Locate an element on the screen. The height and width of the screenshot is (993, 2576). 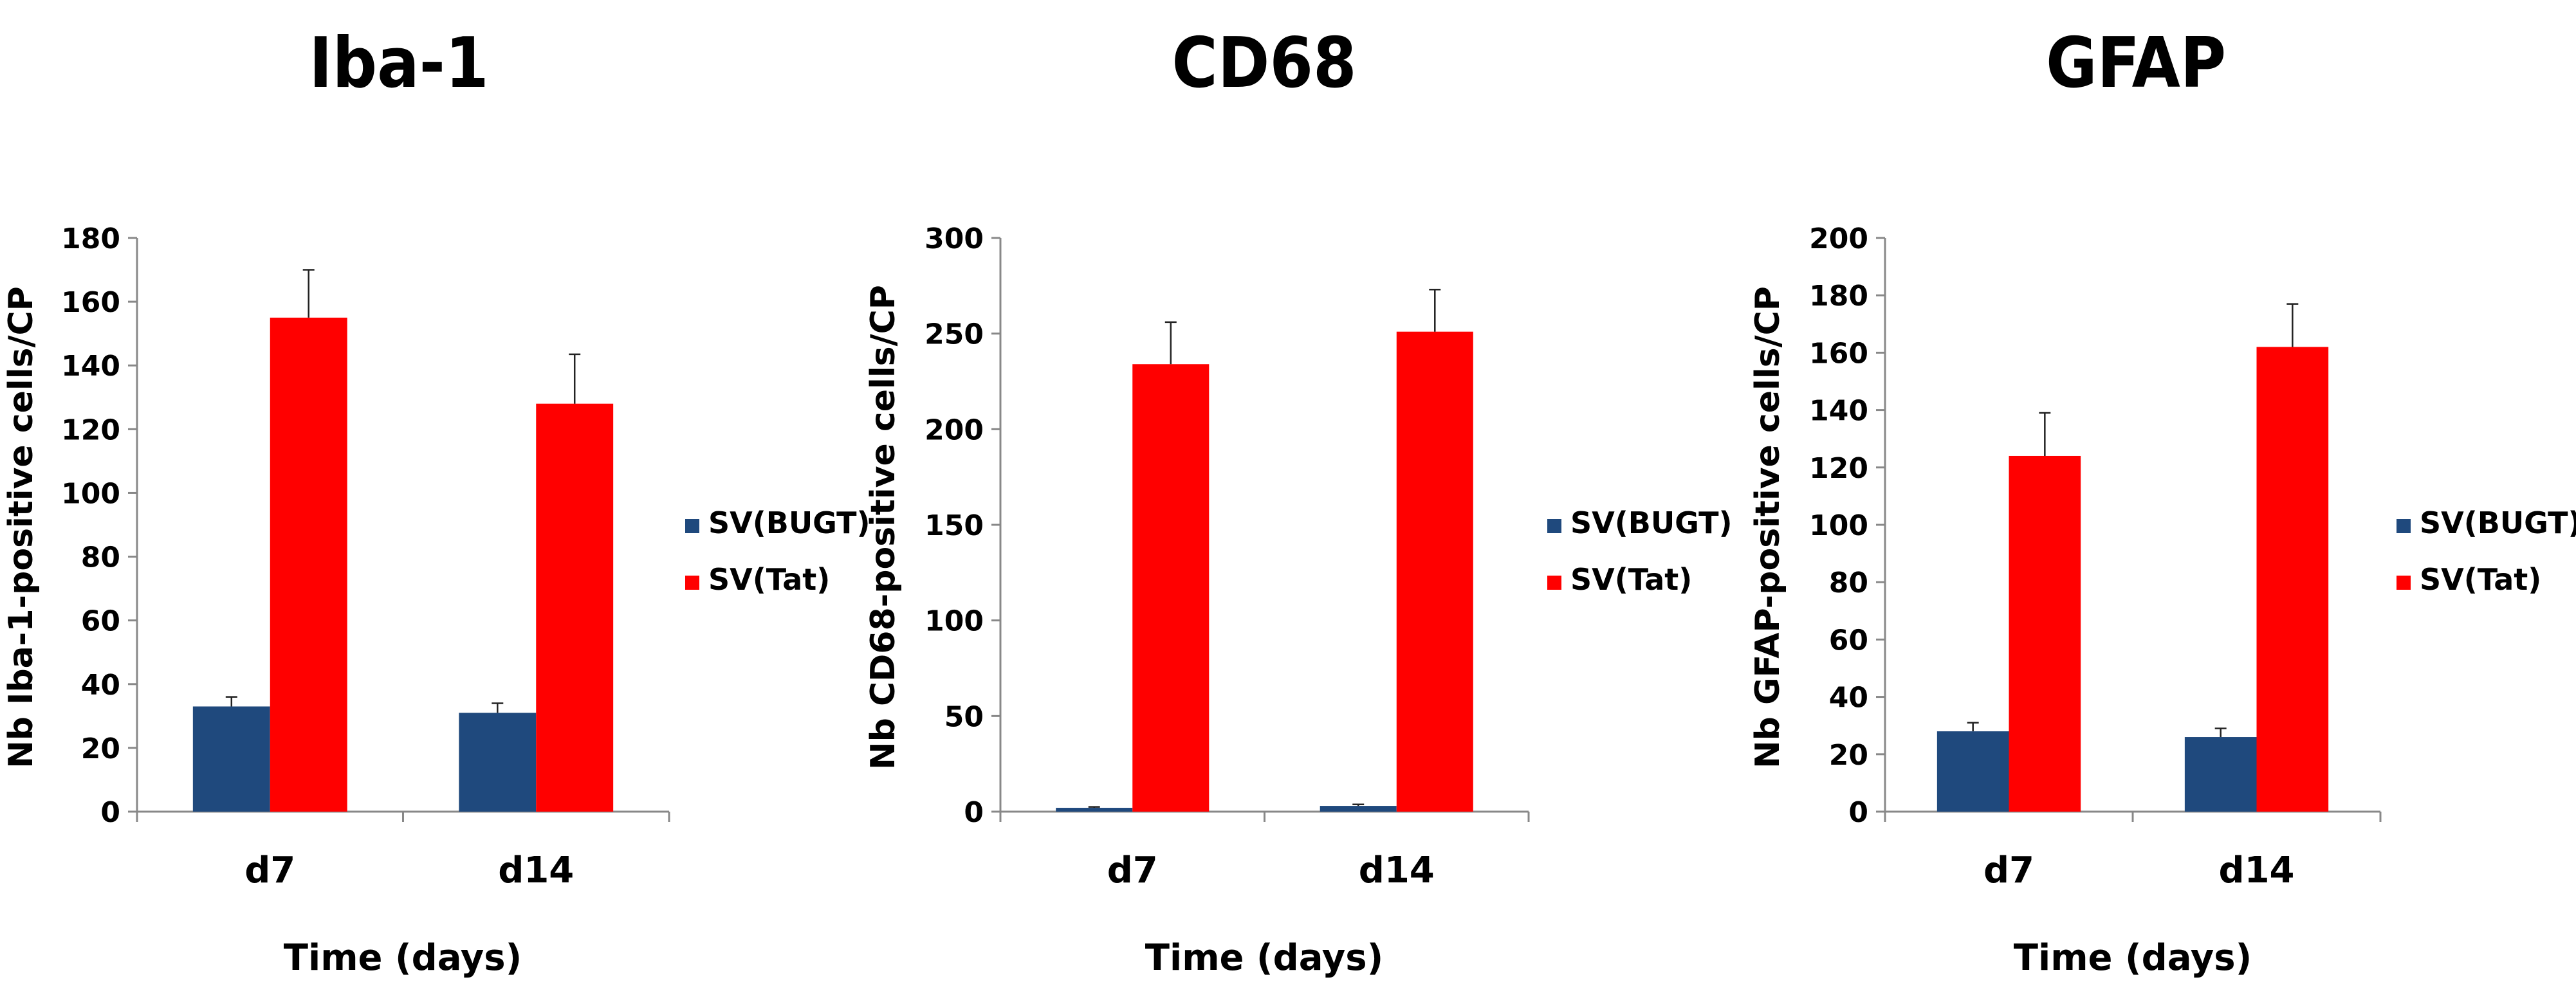
y-axis-label: Nb GFAP-positive cells/CP is located at coordinates (1768, 527).